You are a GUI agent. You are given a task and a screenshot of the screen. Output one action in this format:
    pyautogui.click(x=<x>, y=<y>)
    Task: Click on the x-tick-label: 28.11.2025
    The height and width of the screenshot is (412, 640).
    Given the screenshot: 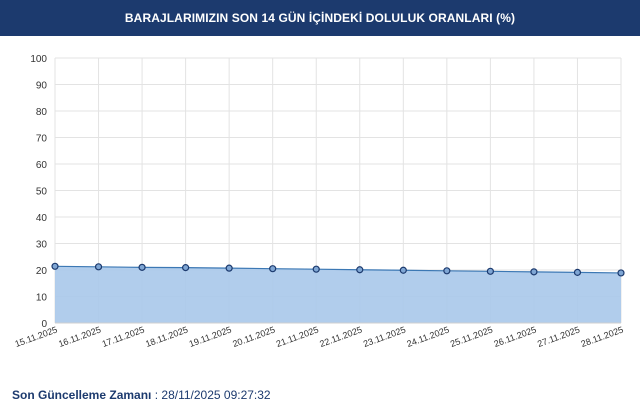 What is the action you would take?
    pyautogui.click(x=602, y=336)
    